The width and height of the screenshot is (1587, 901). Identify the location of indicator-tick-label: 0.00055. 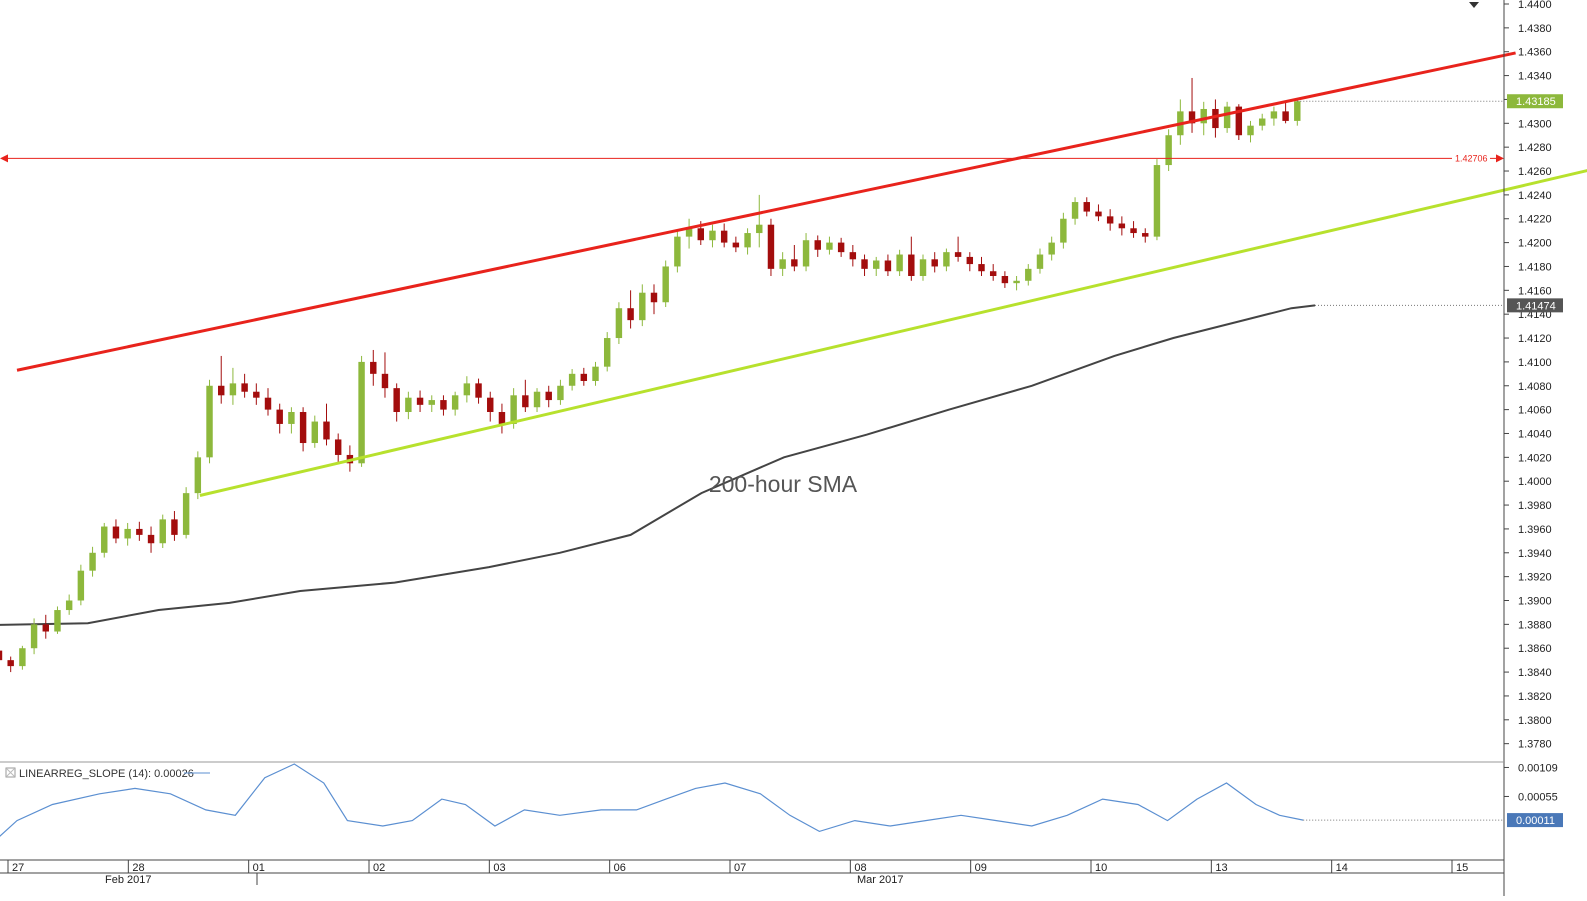
(1538, 797).